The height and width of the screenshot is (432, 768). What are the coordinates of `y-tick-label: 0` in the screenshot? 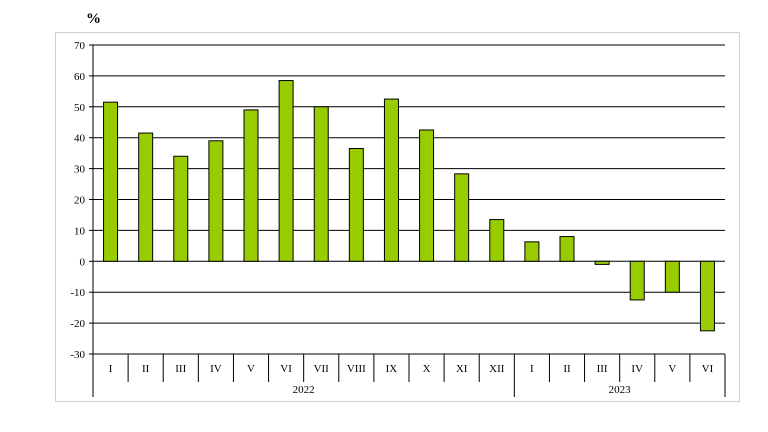 It's located at (83, 262).